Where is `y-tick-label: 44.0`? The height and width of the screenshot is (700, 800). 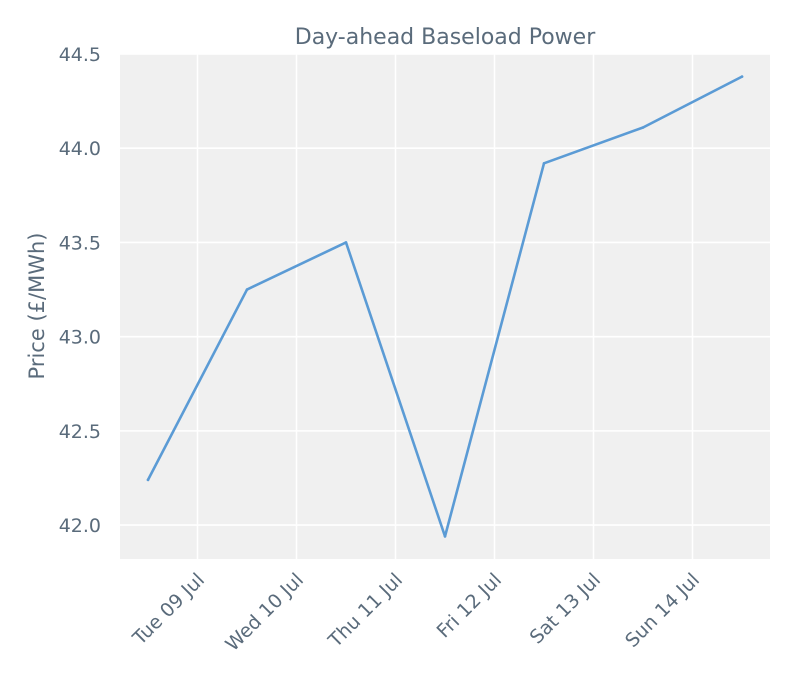 y-tick-label: 44.0 is located at coordinates (80, 149).